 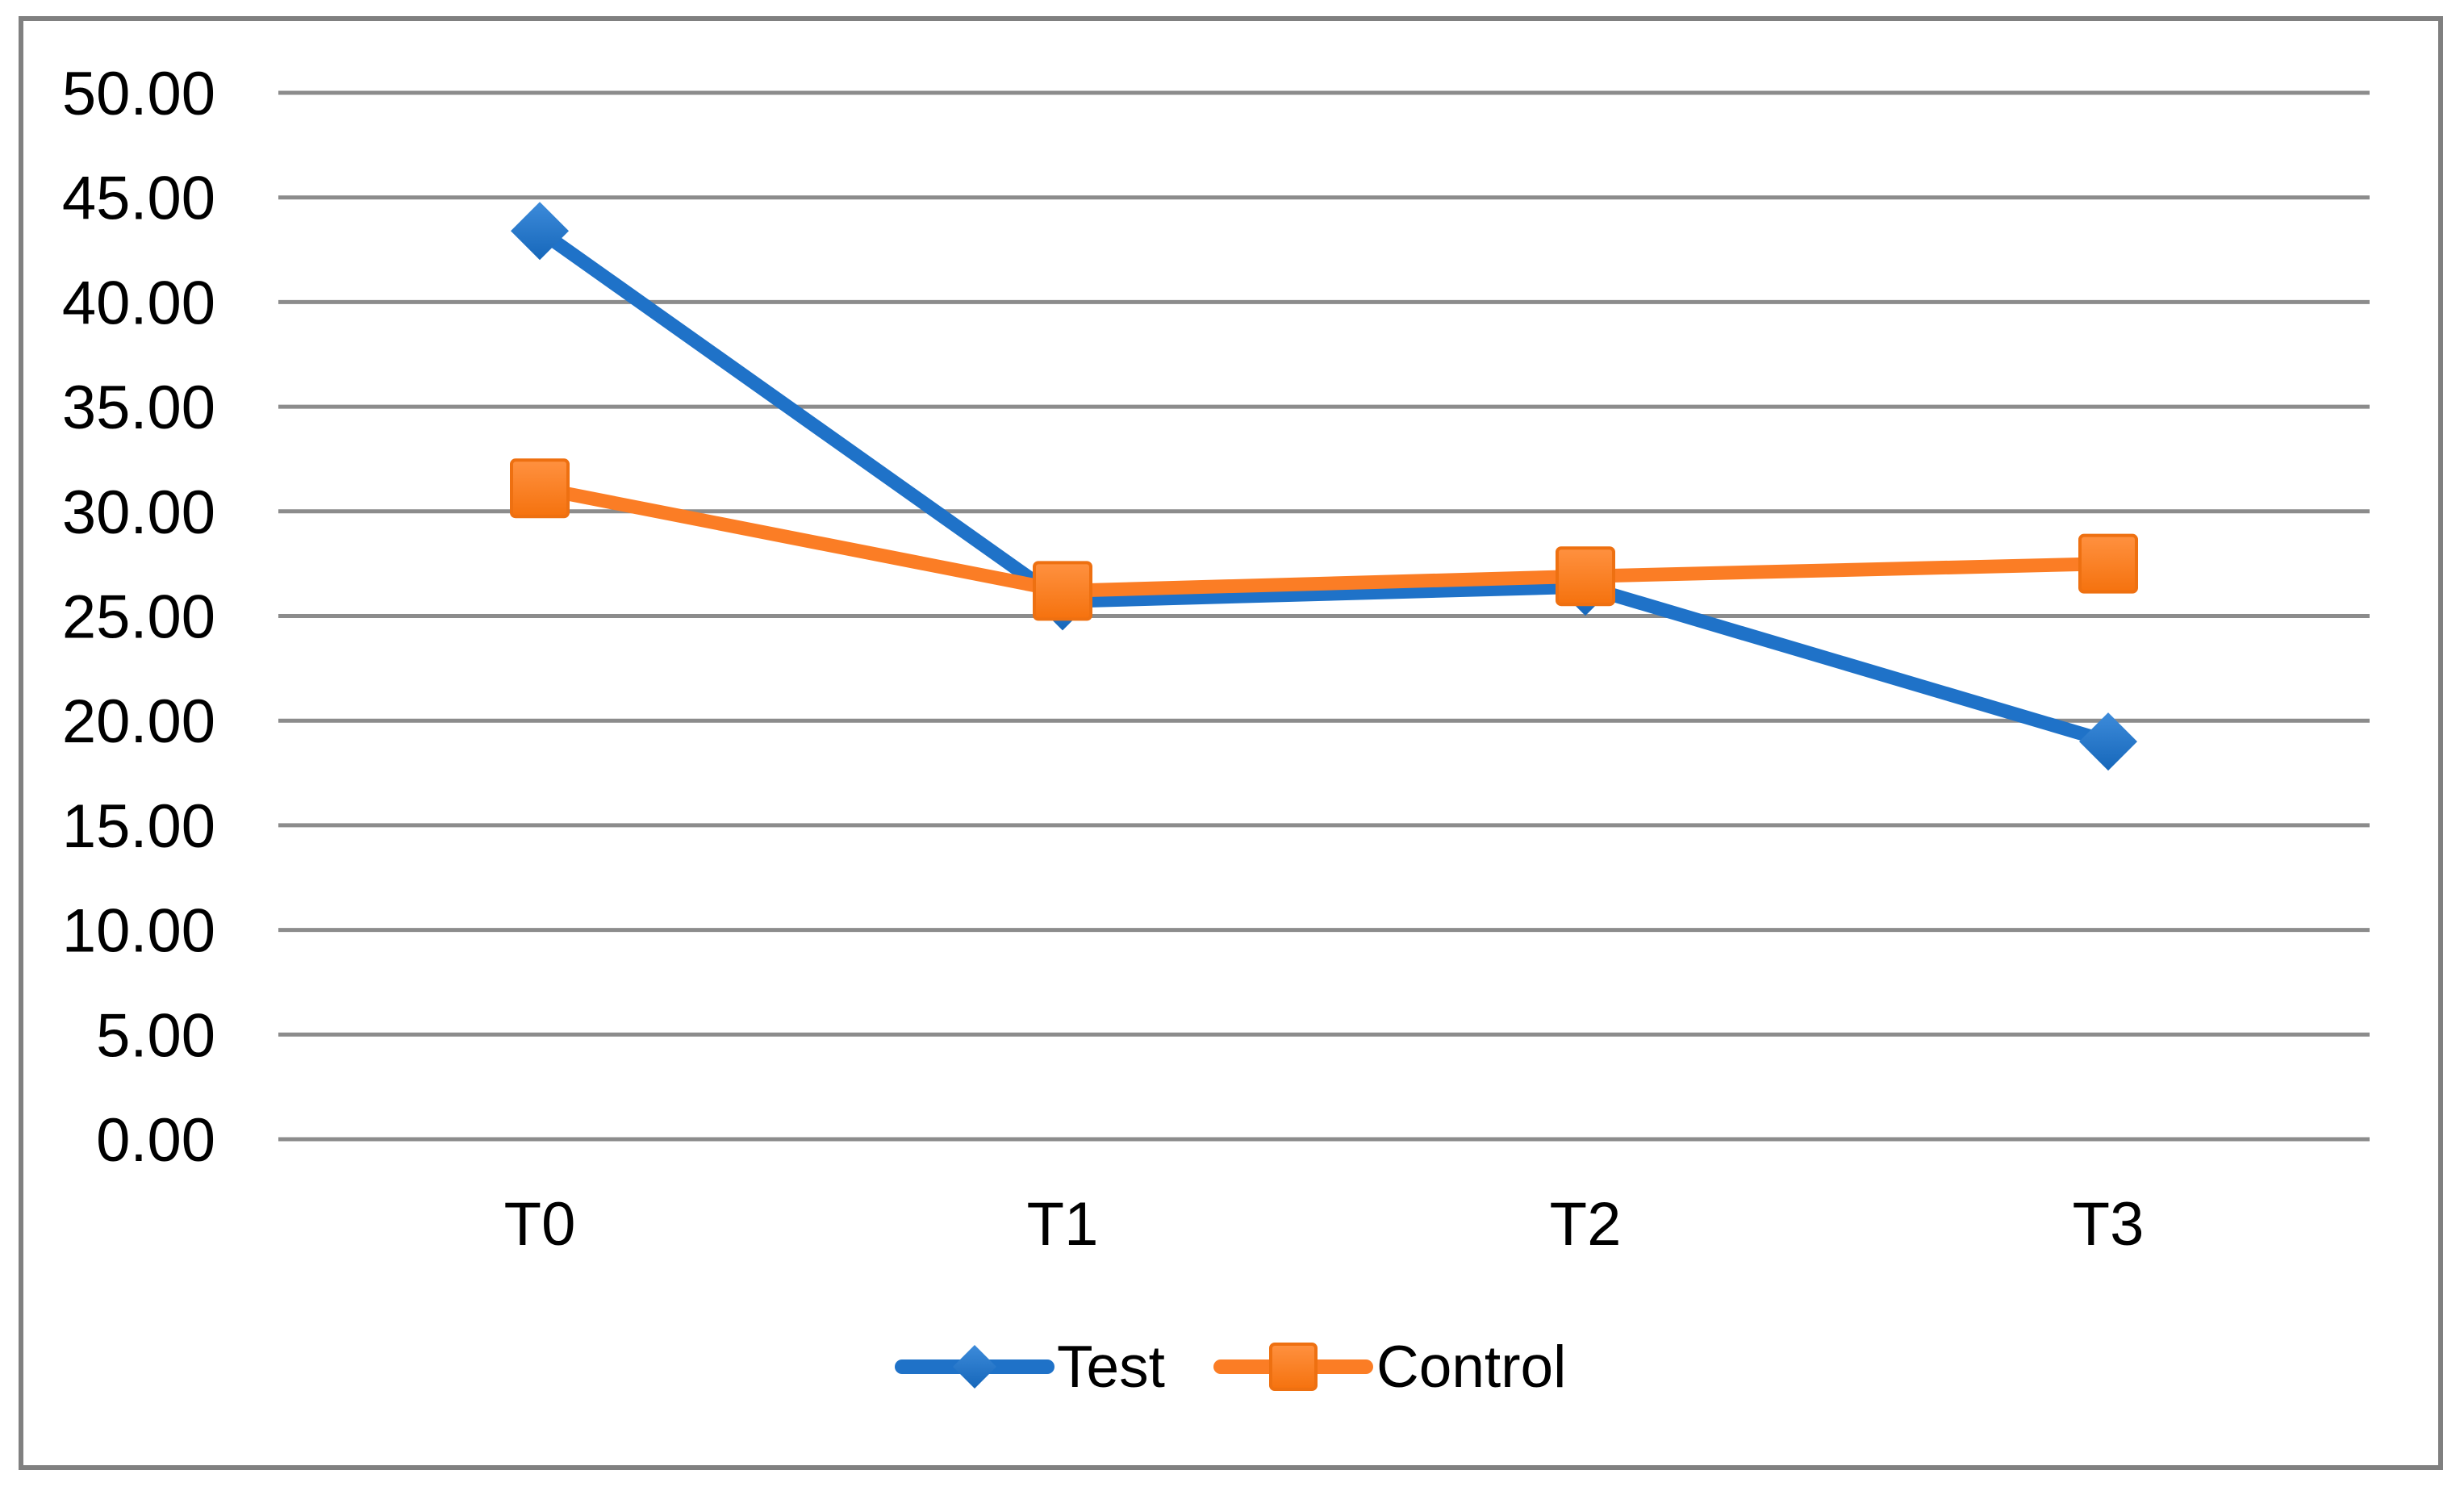 I want to click on y-tick-label: 10.00, so click(x=138, y=931).